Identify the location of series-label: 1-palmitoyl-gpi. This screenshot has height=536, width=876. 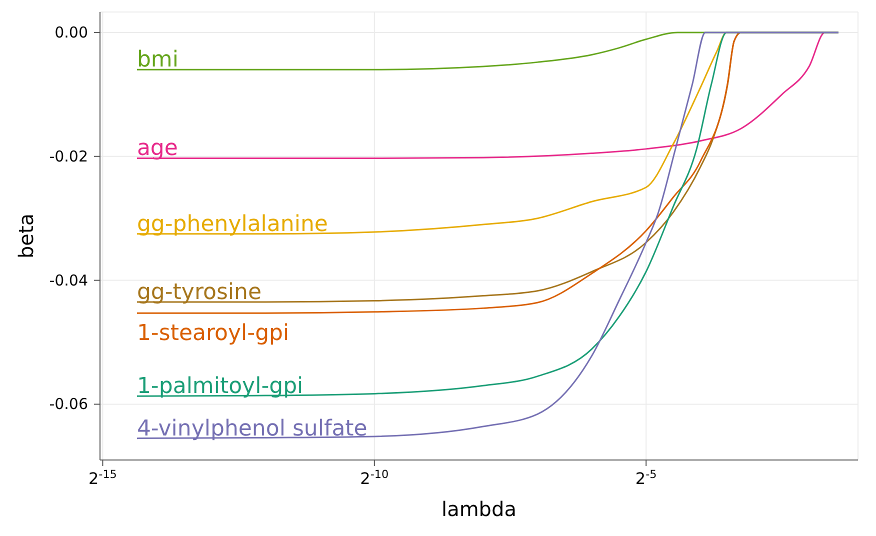
(220, 387).